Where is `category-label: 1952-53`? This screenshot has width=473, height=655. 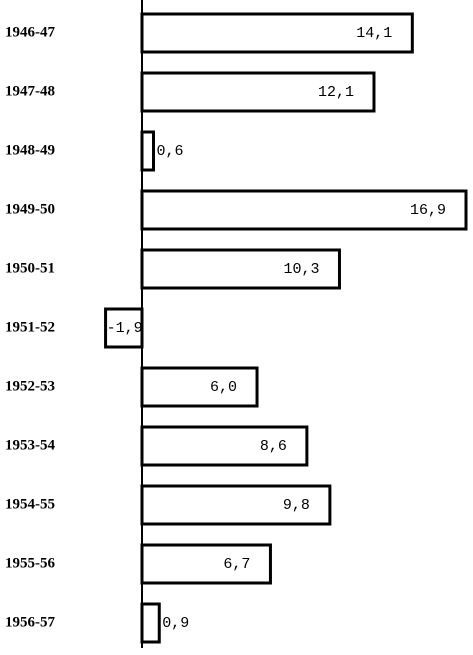 category-label: 1952-53 is located at coordinates (30, 386).